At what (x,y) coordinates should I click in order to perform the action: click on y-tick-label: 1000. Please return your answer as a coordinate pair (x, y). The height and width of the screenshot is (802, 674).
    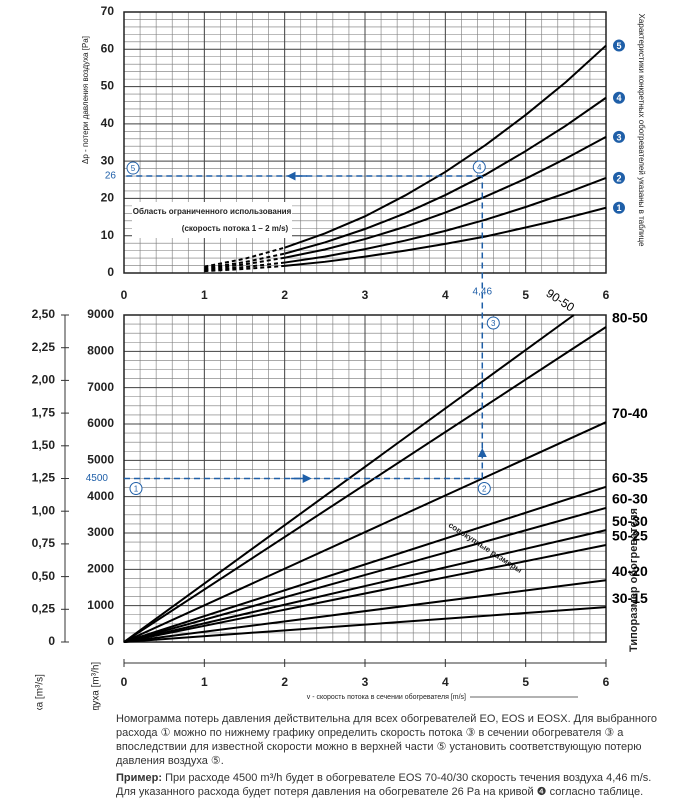
    Looking at the image, I should click on (100, 605).